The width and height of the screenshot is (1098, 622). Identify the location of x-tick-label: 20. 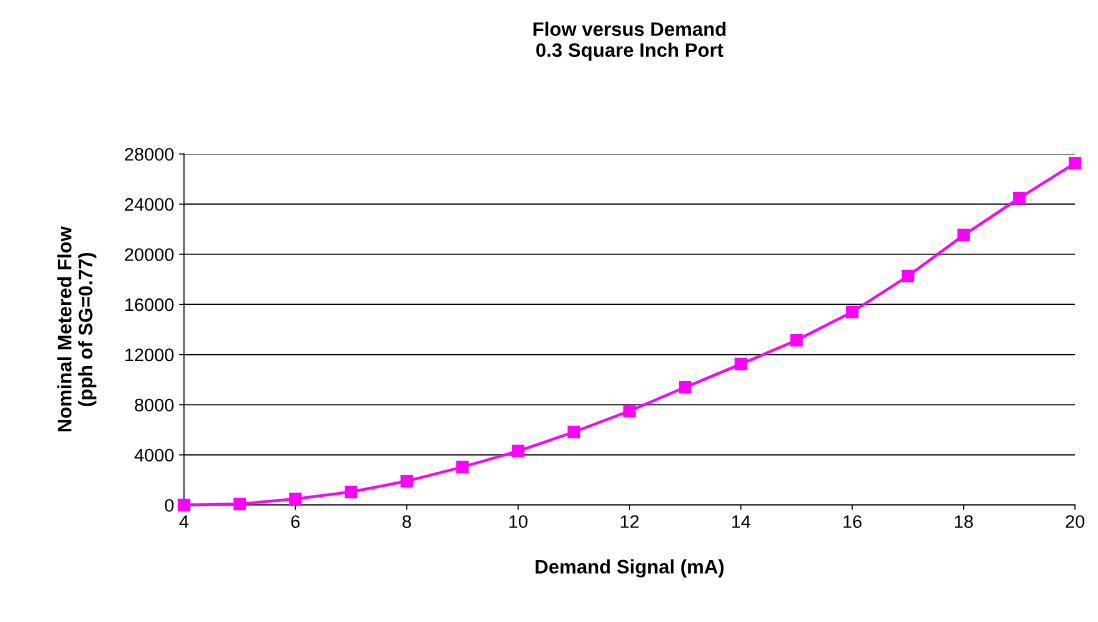
(1075, 521).